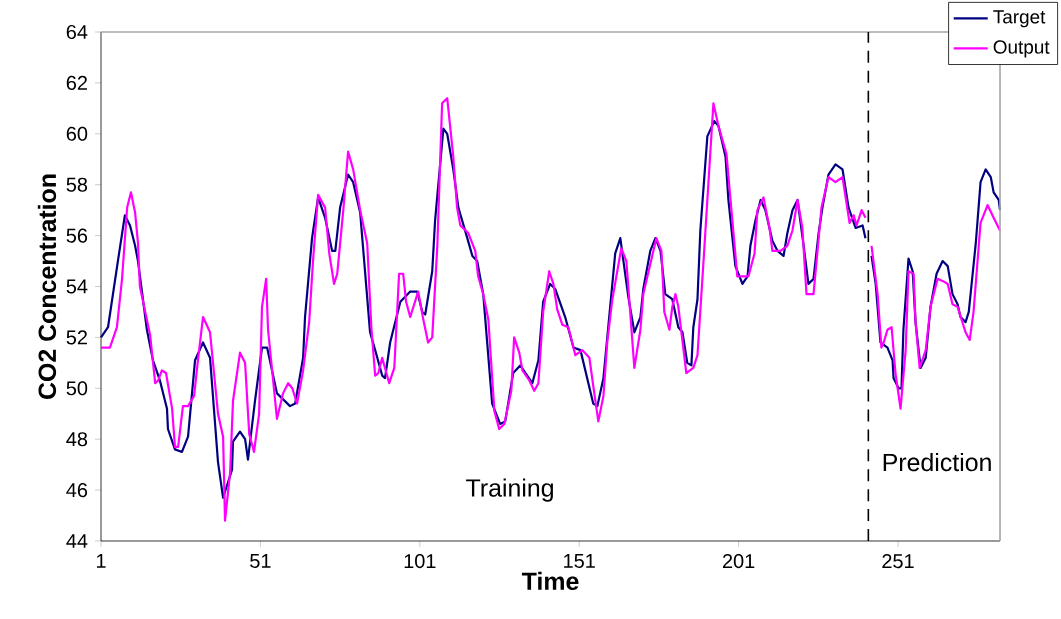  Describe the element at coordinates (101, 561) in the screenshot. I see `x-tick-label: 1` at that location.